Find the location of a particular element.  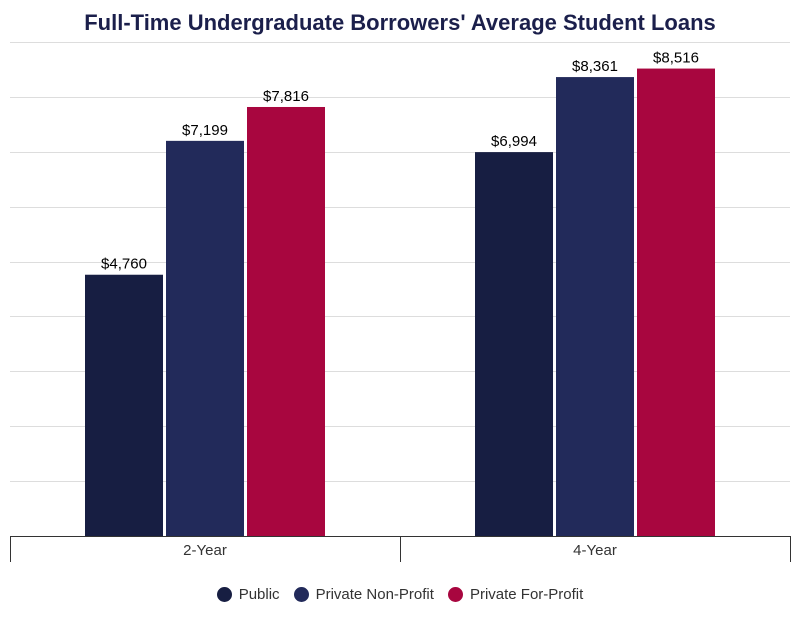

data-label: $8,361 is located at coordinates (595, 66).